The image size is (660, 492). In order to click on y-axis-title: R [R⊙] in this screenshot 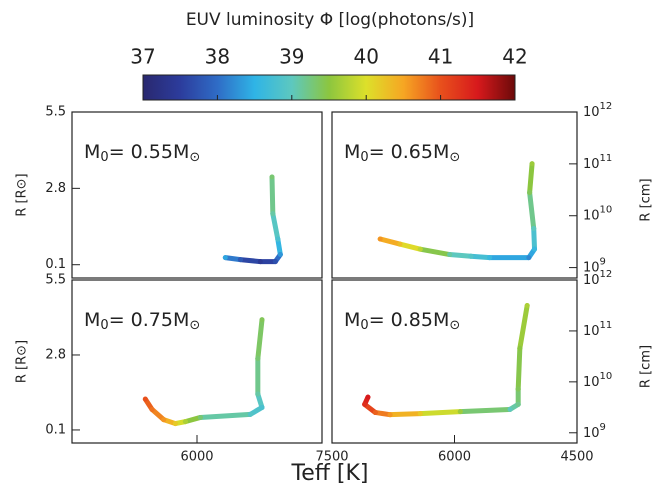, I will do `click(22, 194)`.